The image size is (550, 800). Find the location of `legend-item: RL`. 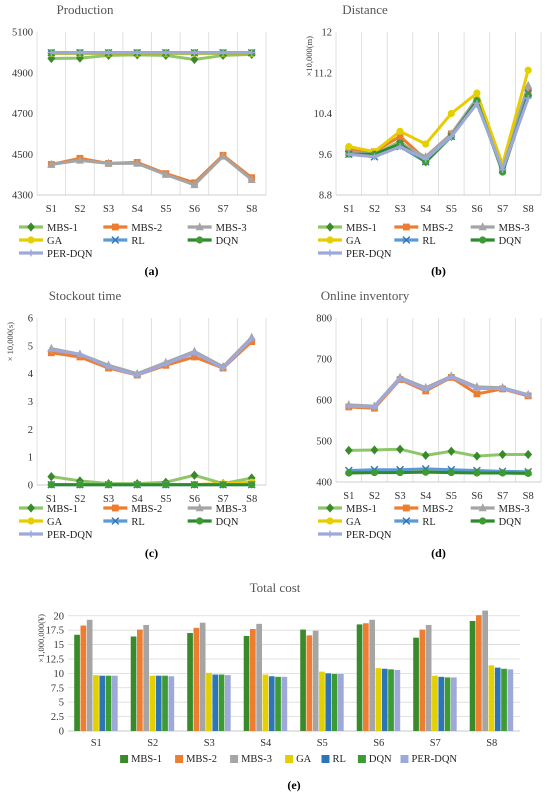

legend-item: RL is located at coordinates (415, 241).